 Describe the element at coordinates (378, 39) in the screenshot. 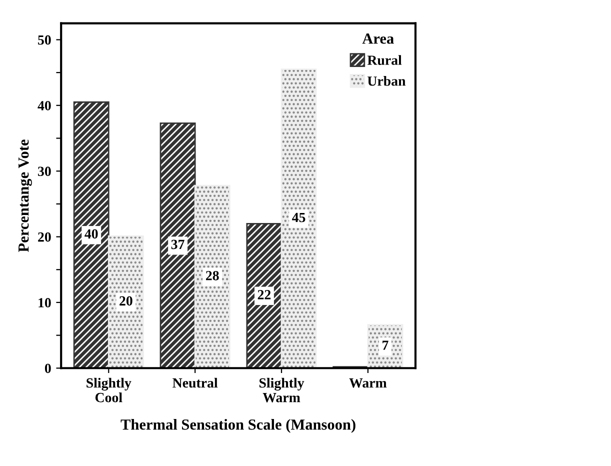

I see `legend-title: Area` at that location.